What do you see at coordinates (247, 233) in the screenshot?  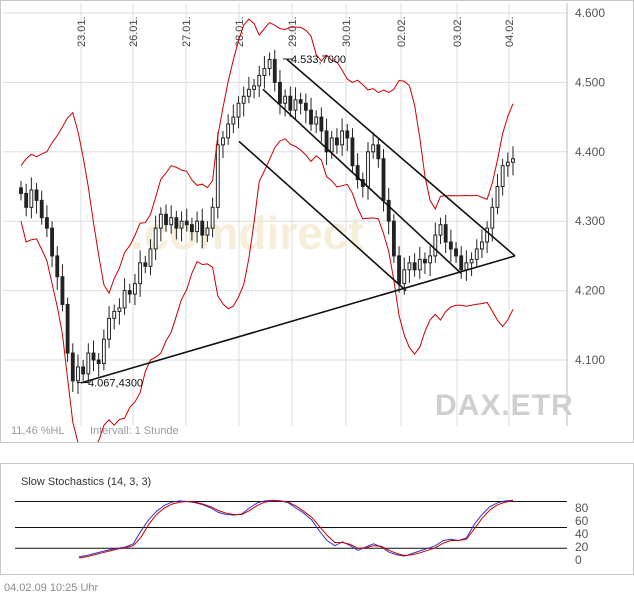 I see `brand-watermark: .comdirect` at bounding box center [247, 233].